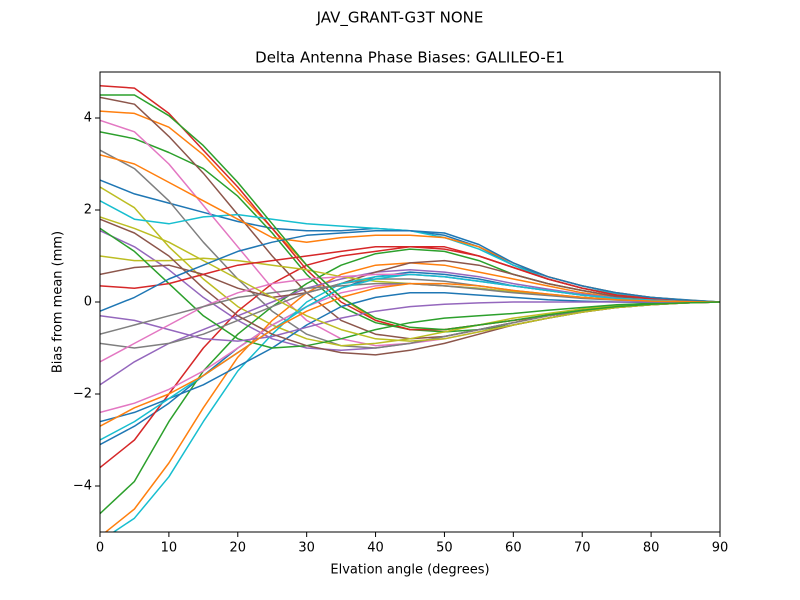  I want to click on y-tick-label: −2, so click(82, 394).